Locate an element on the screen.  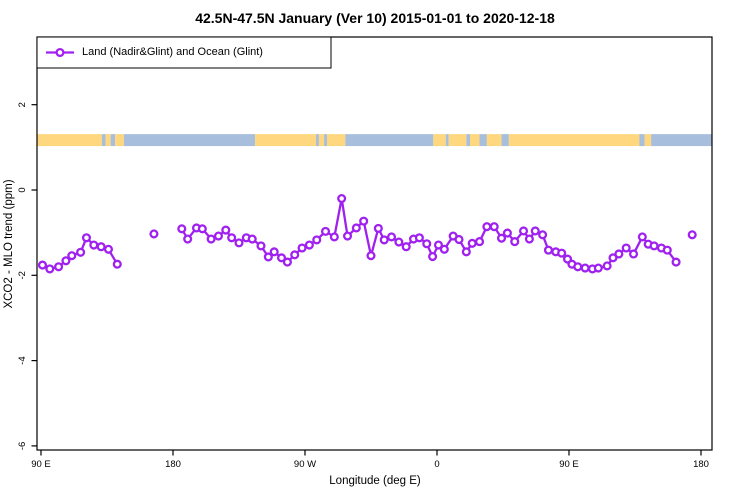
y-axis-tick-label: 2 is located at coordinates (22, 104).